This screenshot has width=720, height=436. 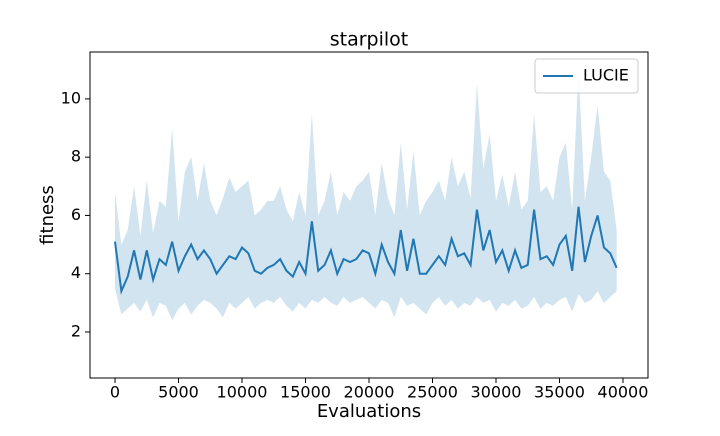 I want to click on x-tick-label: 35000, so click(x=559, y=392).